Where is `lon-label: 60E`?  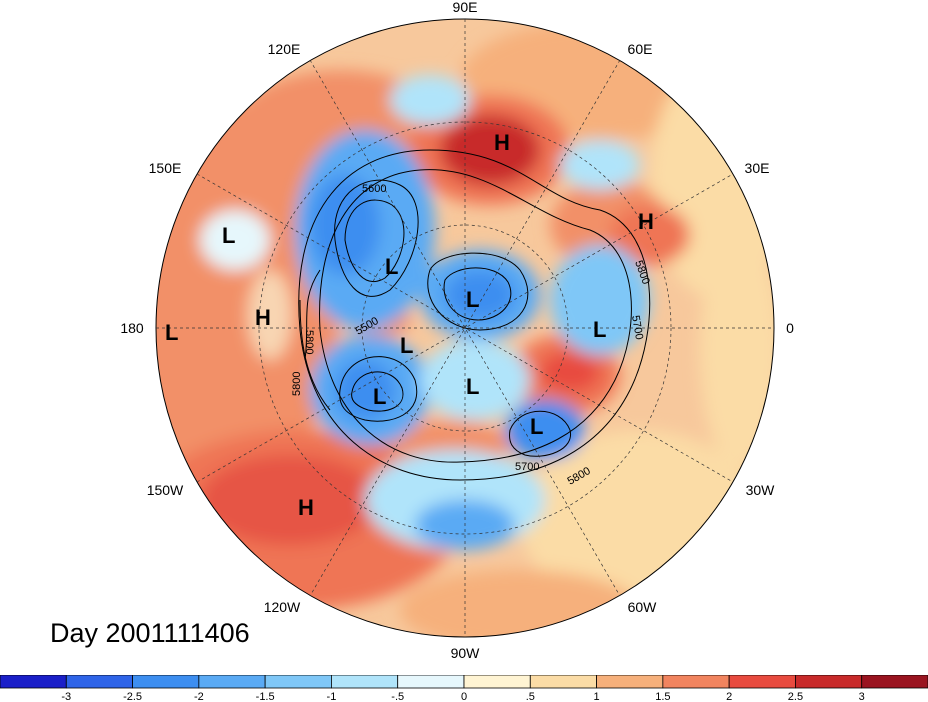 lon-label: 60E is located at coordinates (640, 49).